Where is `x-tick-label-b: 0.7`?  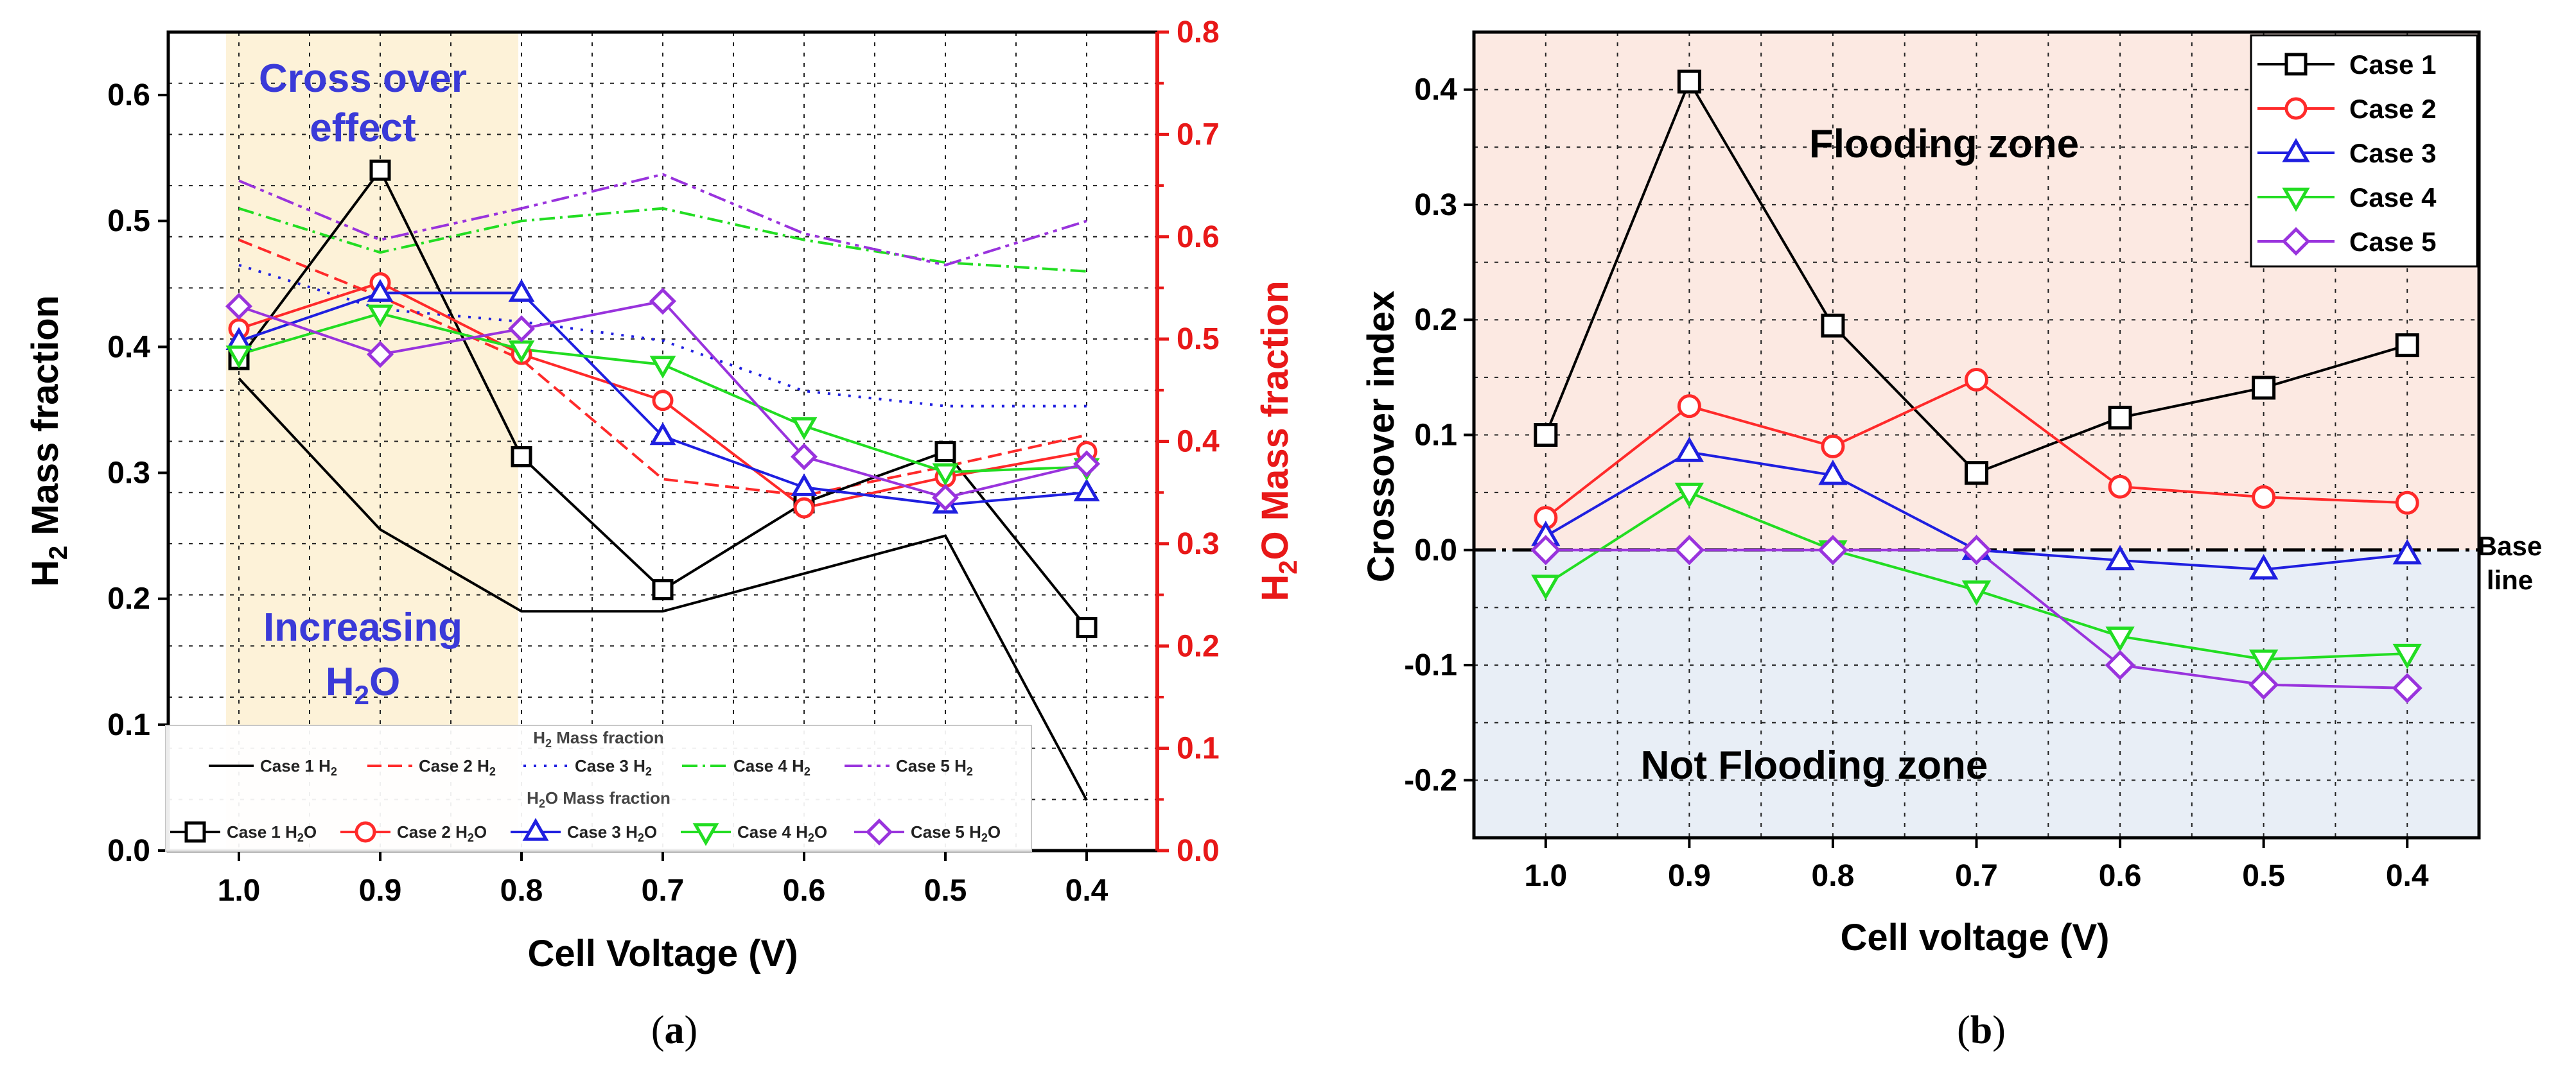
x-tick-label-b: 0.7 is located at coordinates (1976, 876).